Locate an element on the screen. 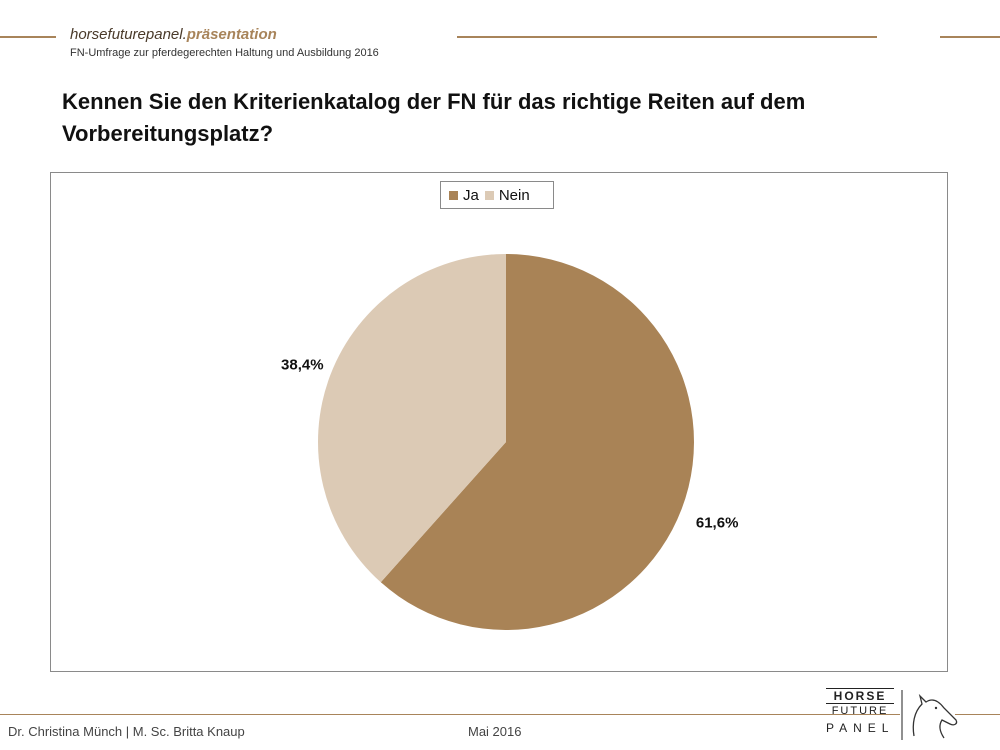 The height and width of the screenshot is (750, 1000). footer-rule is located at coordinates (450, 714).